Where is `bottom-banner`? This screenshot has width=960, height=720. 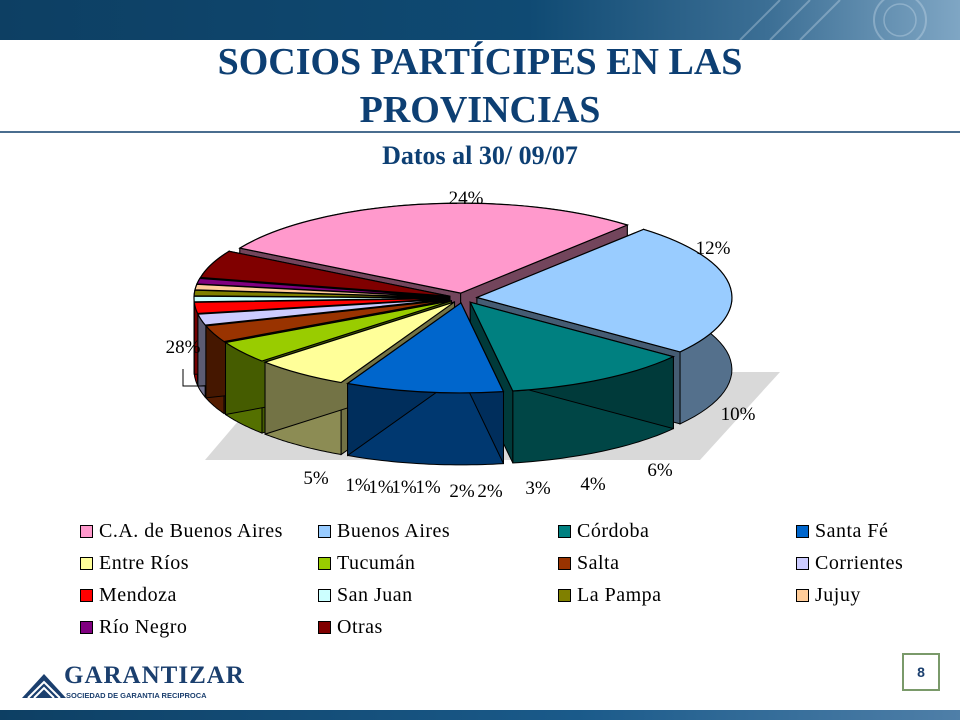 bottom-banner is located at coordinates (480, 715).